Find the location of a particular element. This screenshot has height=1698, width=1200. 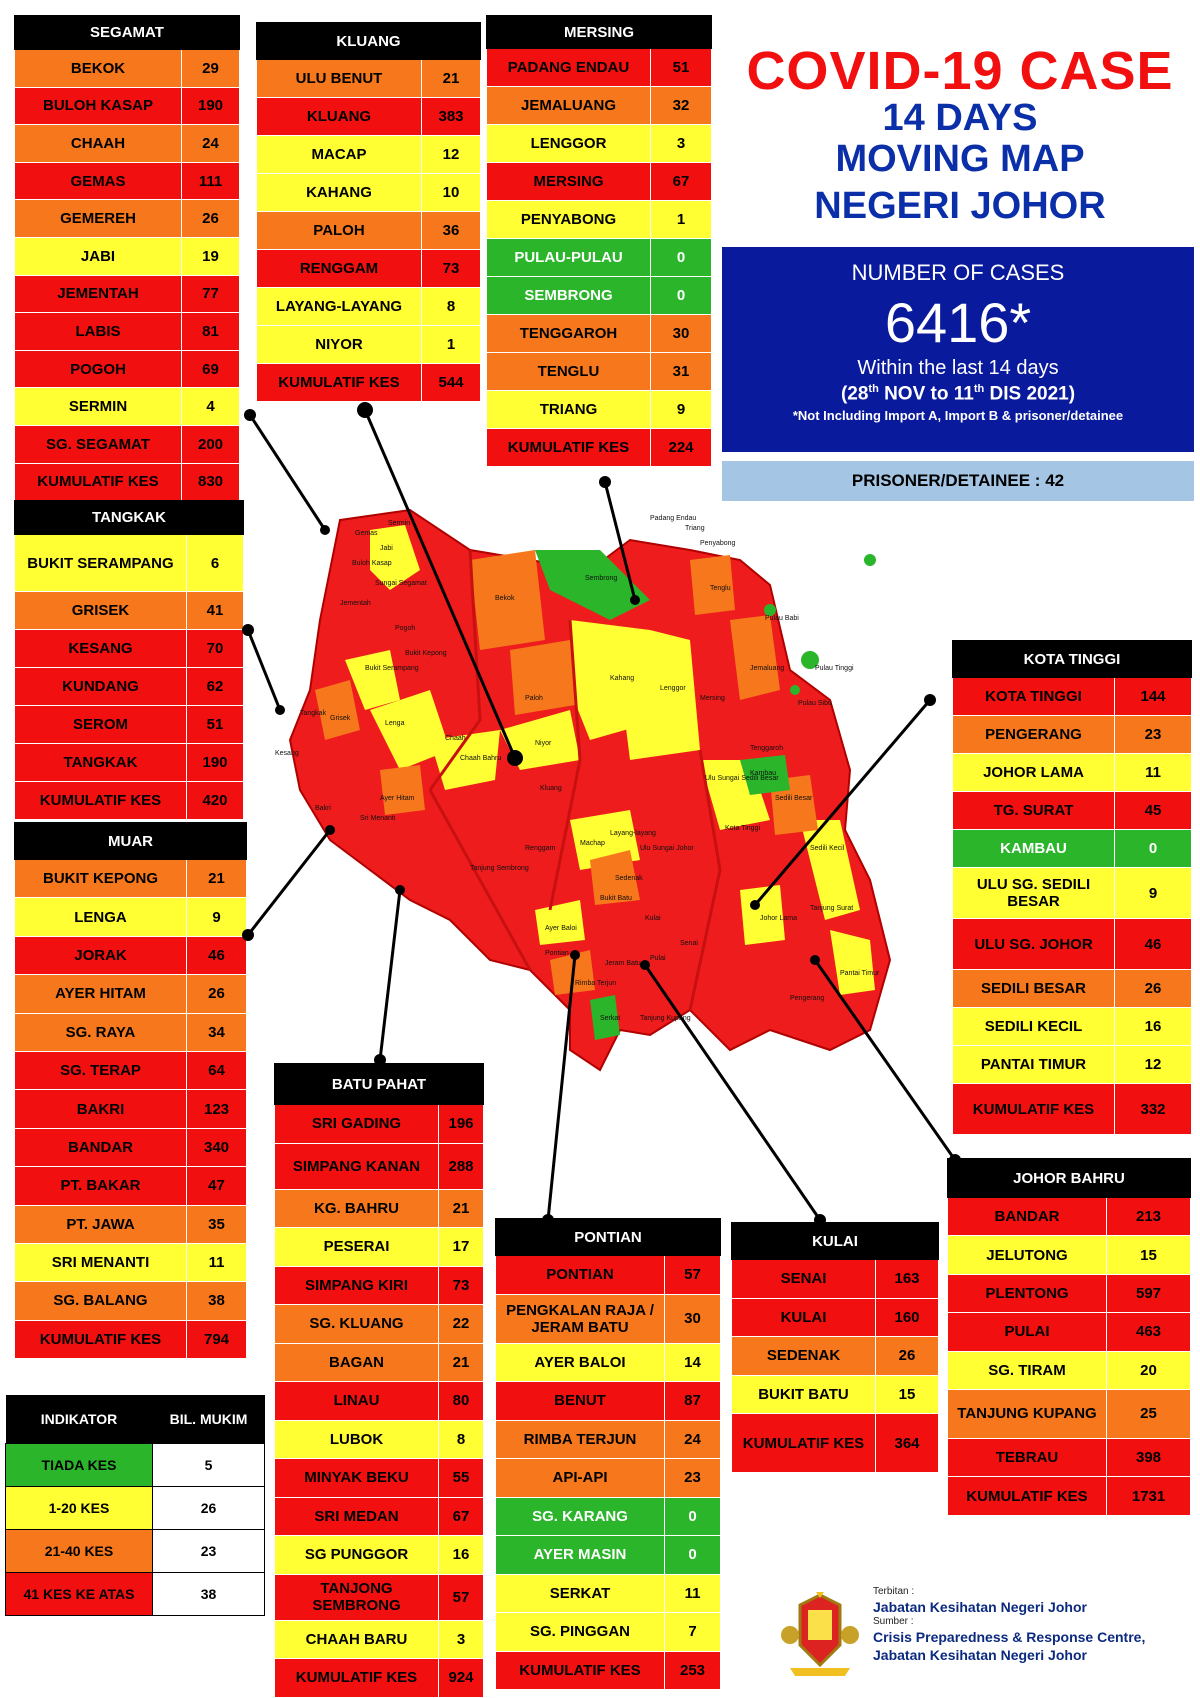

indicator-row: 41 KES KE ATAS 38 is located at coordinates (135, 1594).